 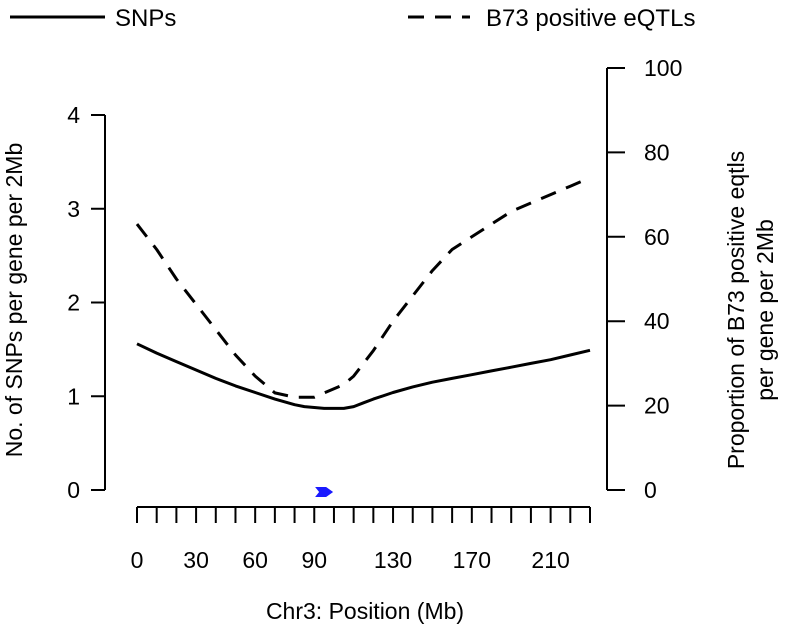 What do you see at coordinates (145, 18) in the screenshot?
I see `legend-snps-label: SNPs` at bounding box center [145, 18].